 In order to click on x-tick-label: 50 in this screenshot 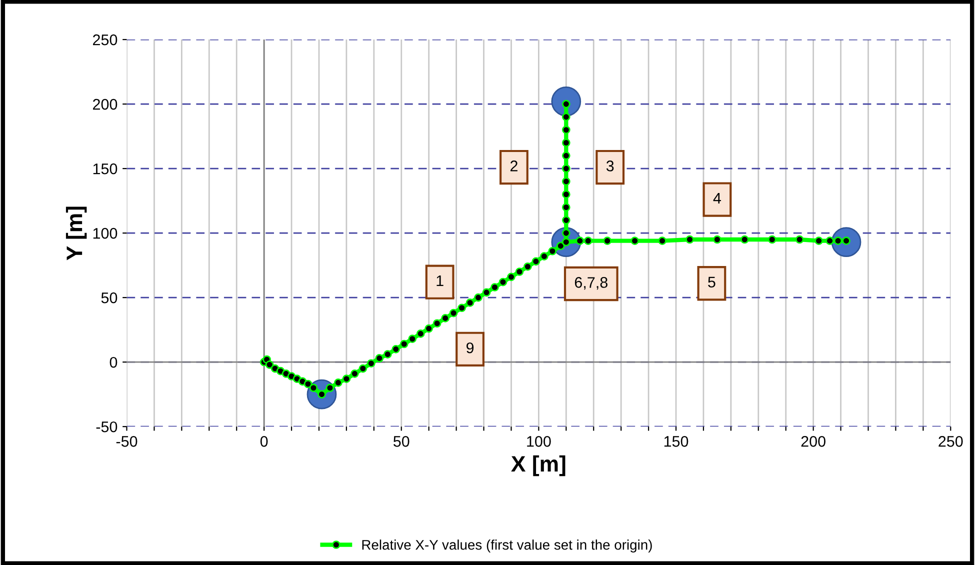, I will do `click(401, 441)`.